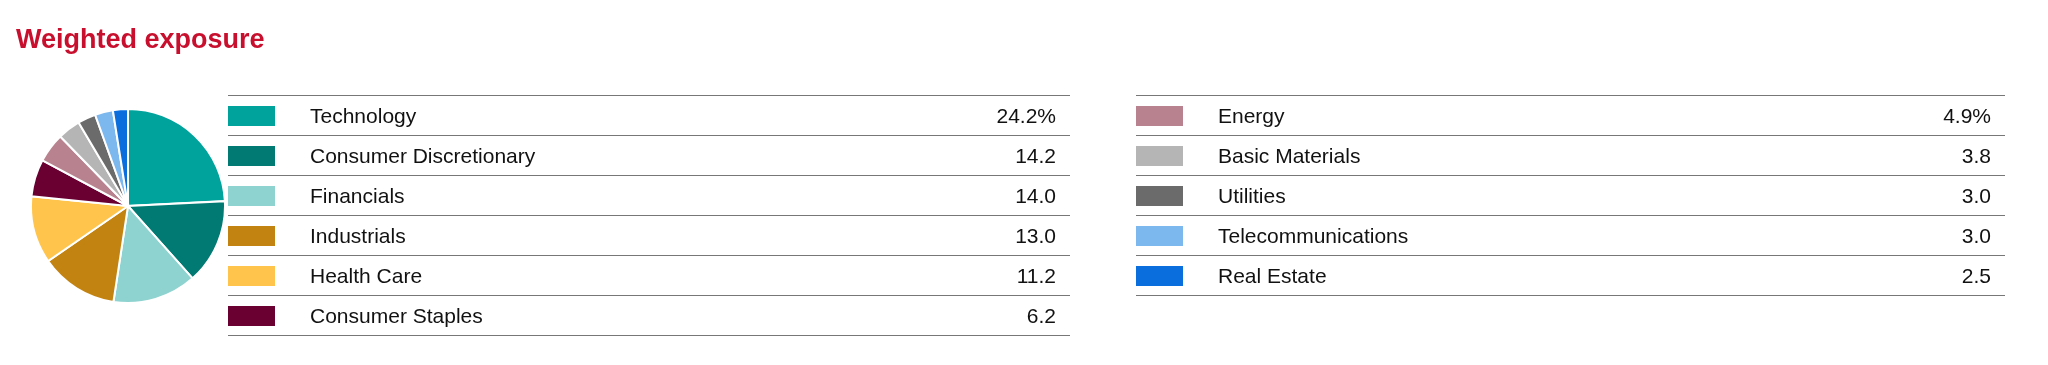  What do you see at coordinates (1313, 236) in the screenshot?
I see `legend-label: Telecommunications` at bounding box center [1313, 236].